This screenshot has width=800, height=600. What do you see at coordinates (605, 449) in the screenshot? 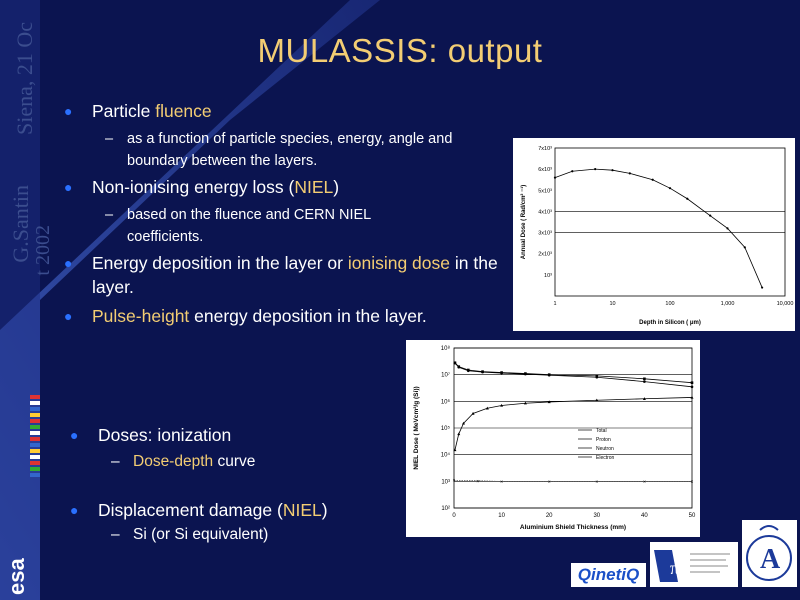
I see `legend-entry: Neutron` at bounding box center [605, 449].